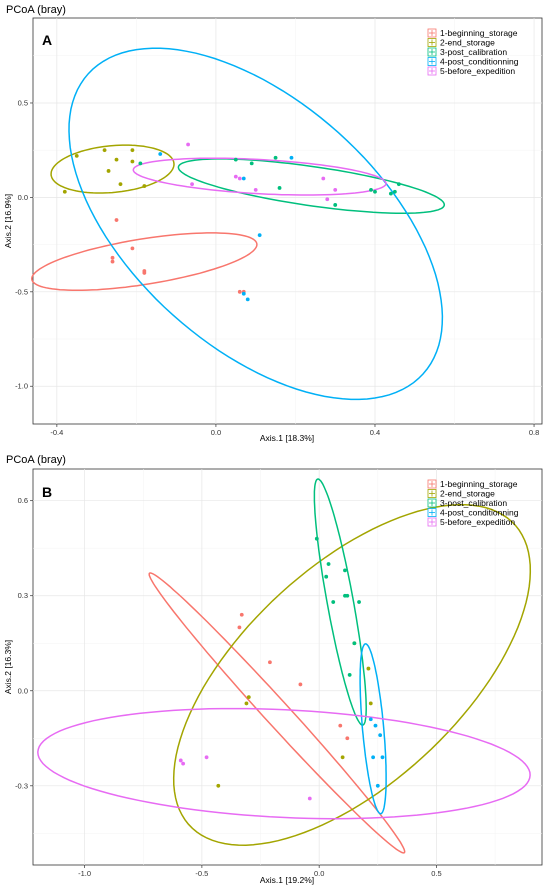  What do you see at coordinates (231, 222) in the screenshot?
I see `panel-a-points` at bounding box center [231, 222].